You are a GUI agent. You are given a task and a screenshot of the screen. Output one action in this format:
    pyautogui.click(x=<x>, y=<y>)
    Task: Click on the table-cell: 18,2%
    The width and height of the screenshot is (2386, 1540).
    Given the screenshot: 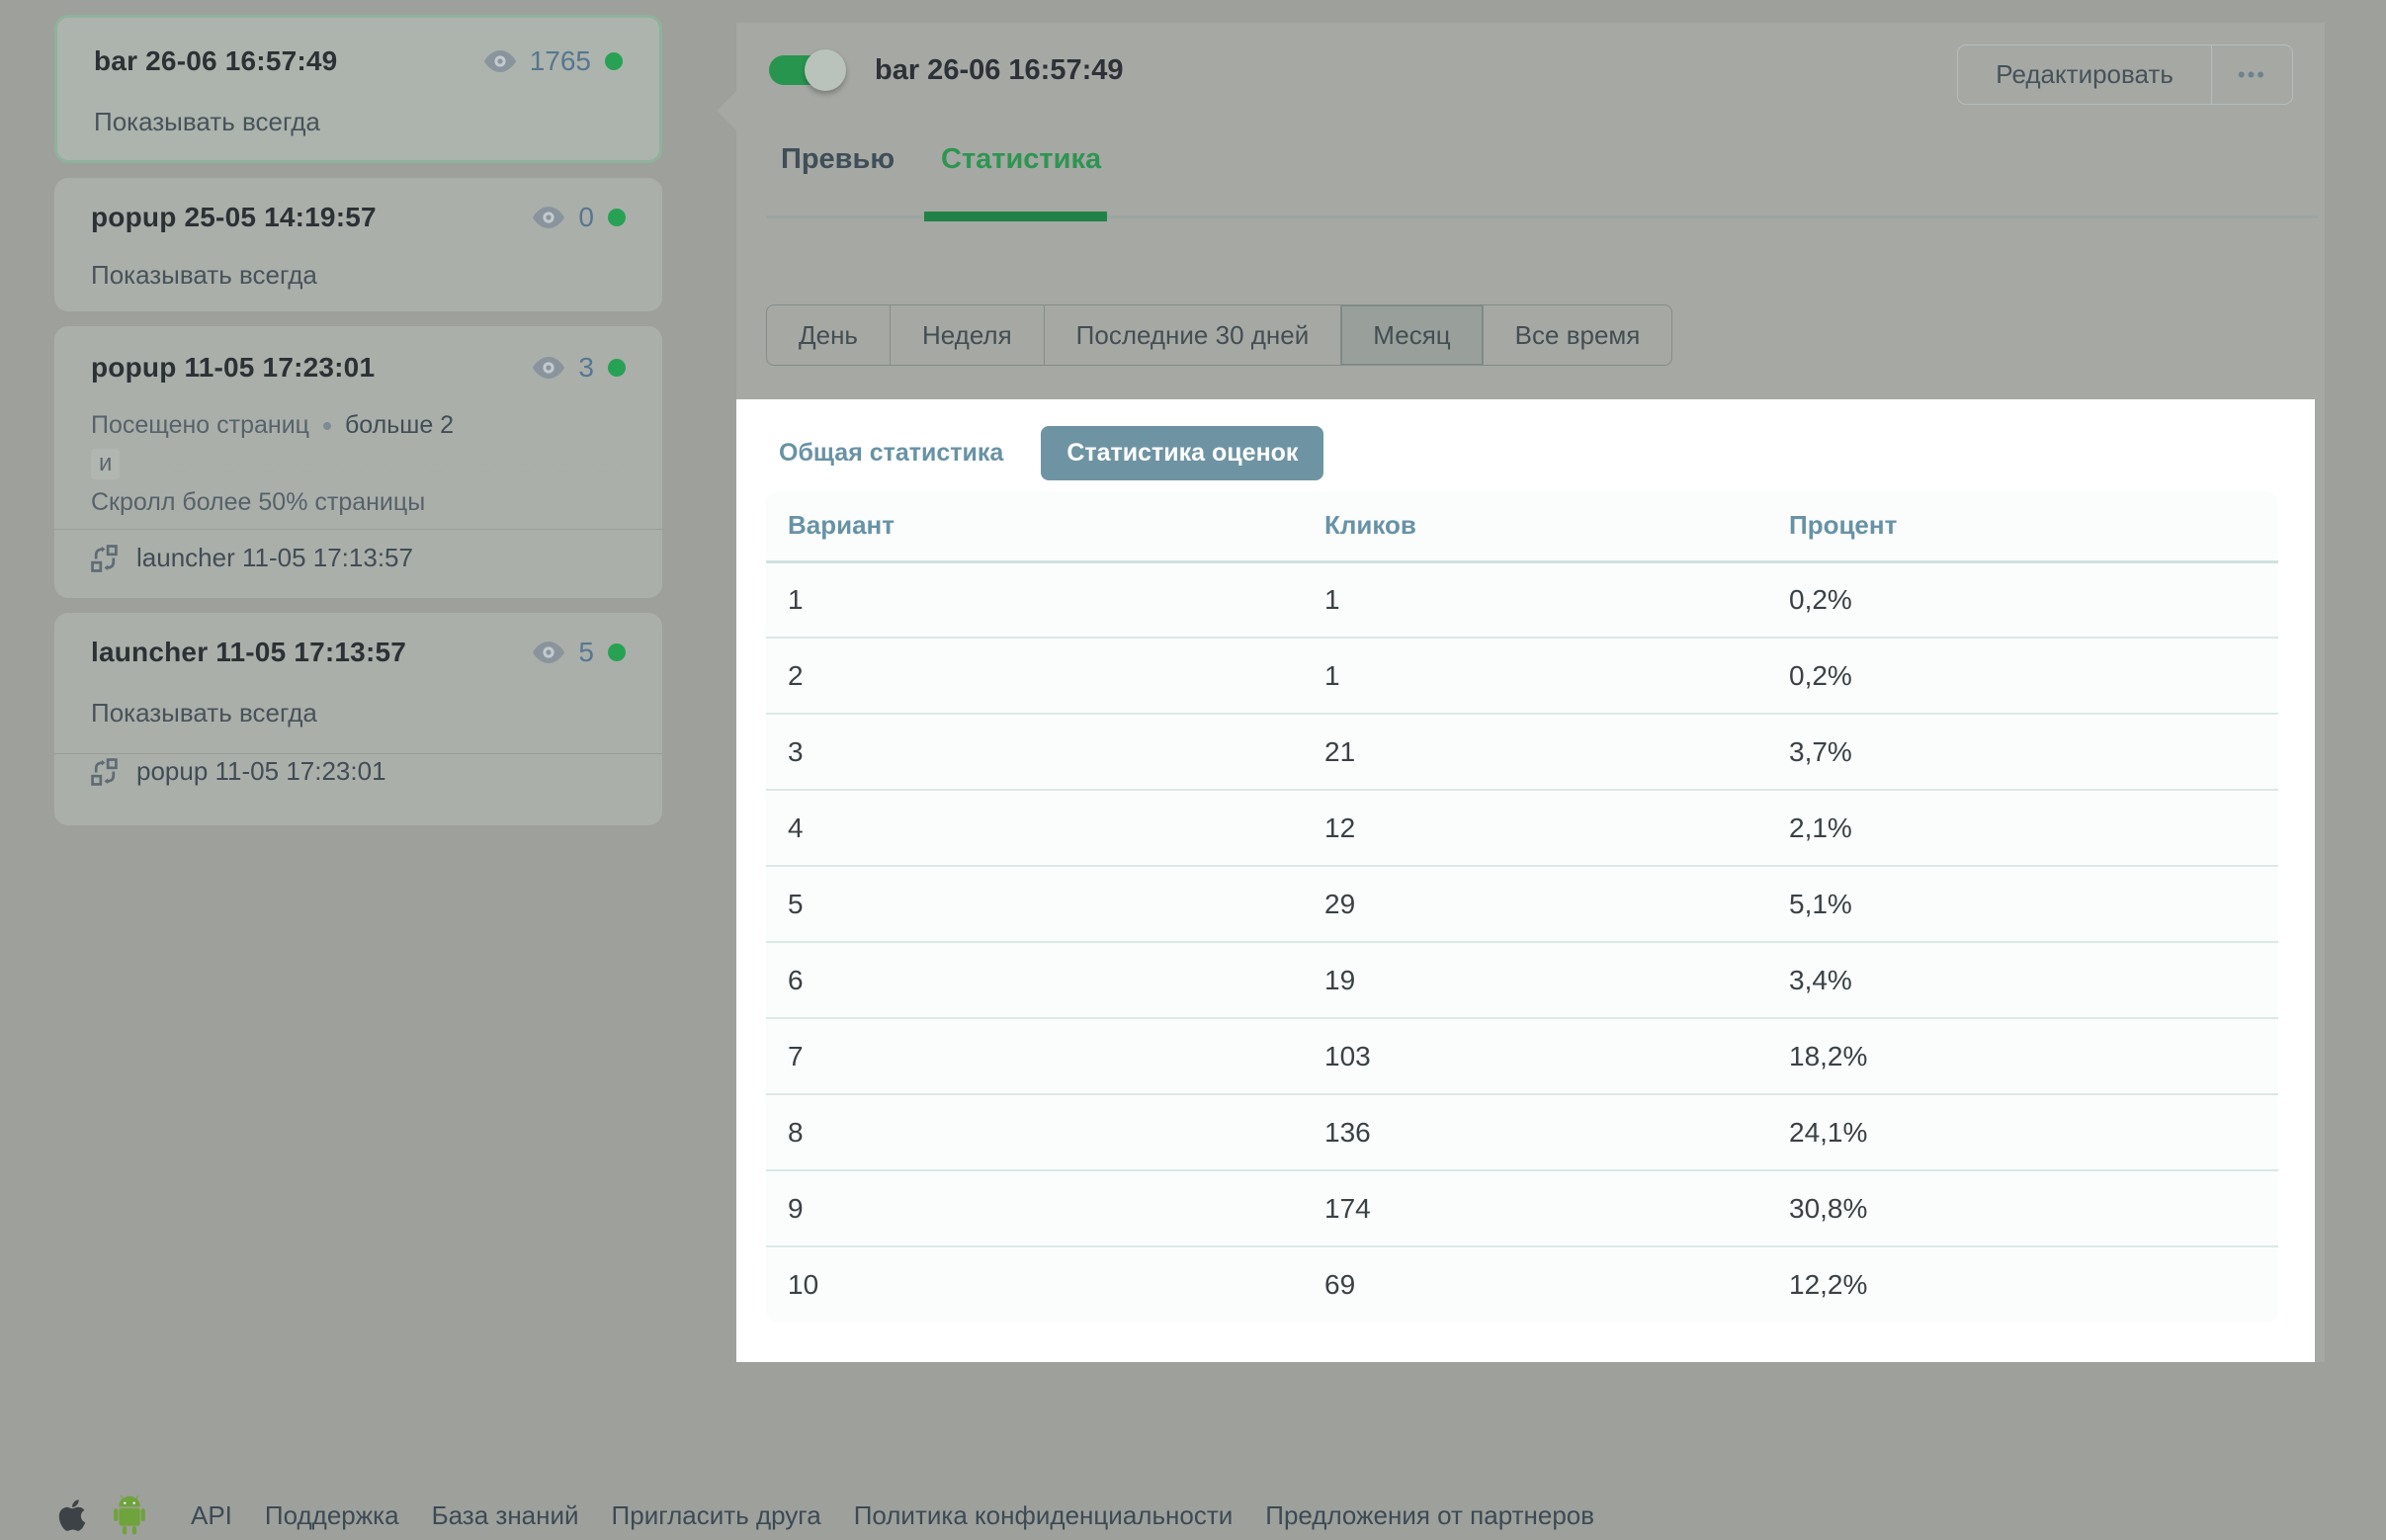 What is the action you would take?
    pyautogui.click(x=2022, y=1055)
    